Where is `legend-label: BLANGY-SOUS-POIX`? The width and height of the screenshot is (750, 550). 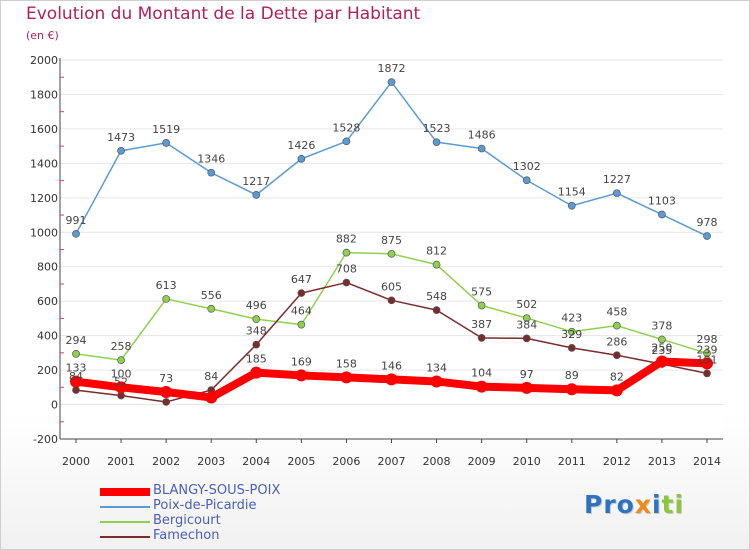 legend-label: BLANGY-SOUS-POIX is located at coordinates (217, 490).